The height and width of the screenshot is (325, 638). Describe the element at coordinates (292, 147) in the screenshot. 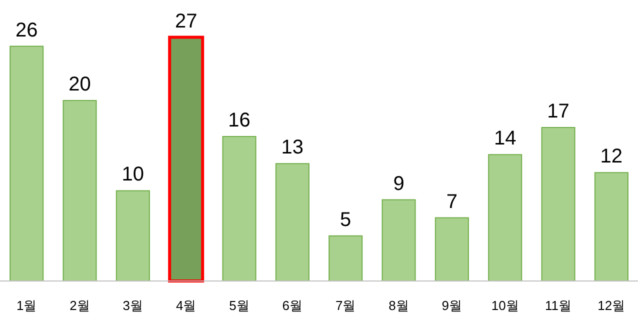

I see `data-label: 13` at that location.